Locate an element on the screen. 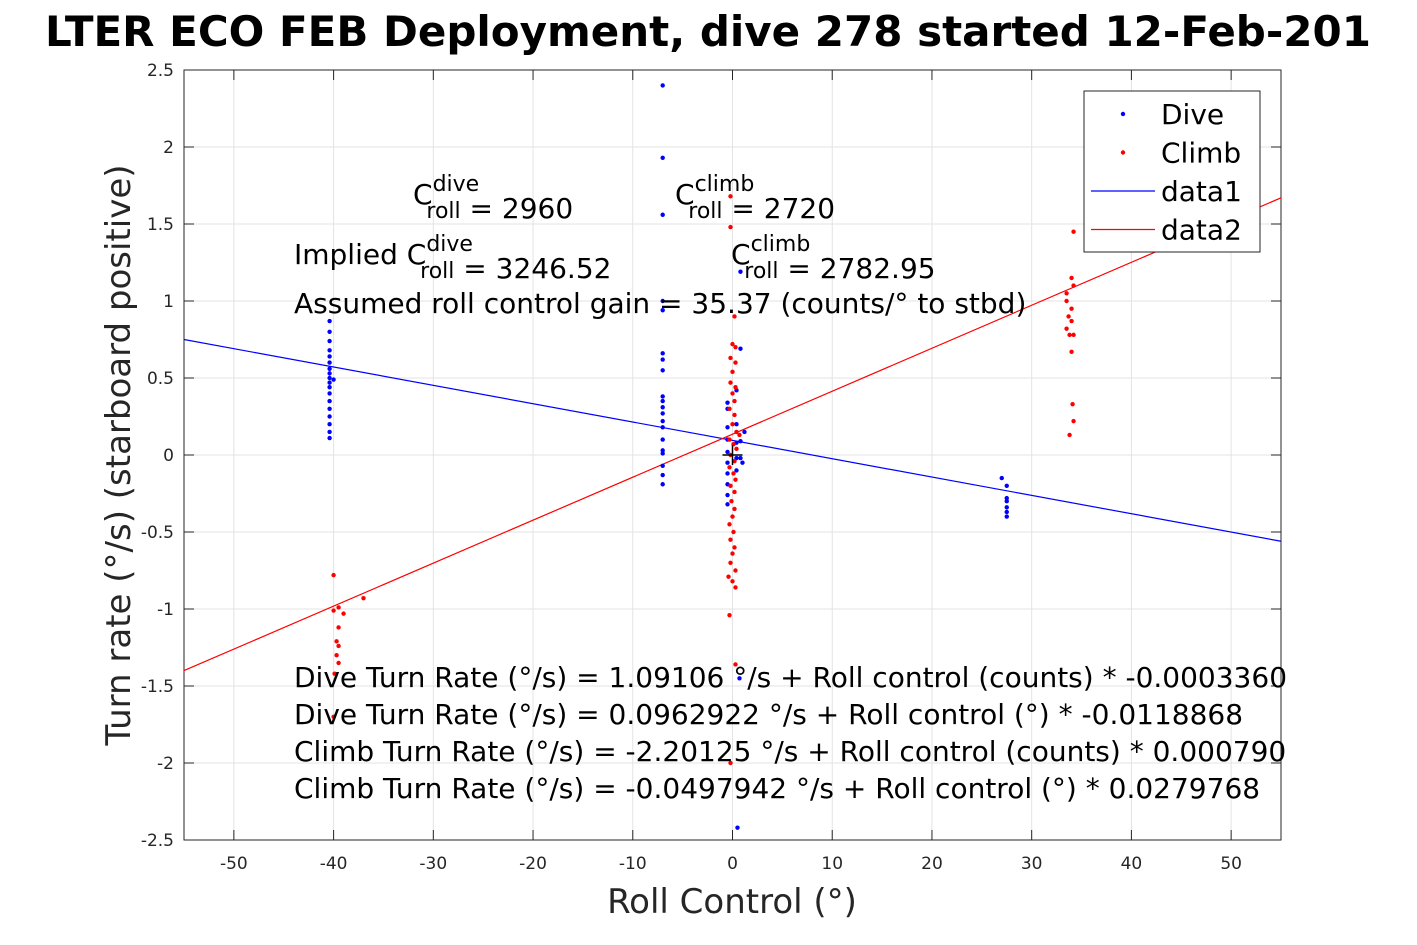 Image resolution: width=1417 pixels, height=945 pixels. legend: Dive Climb data1 data2 is located at coordinates (1172, 171).